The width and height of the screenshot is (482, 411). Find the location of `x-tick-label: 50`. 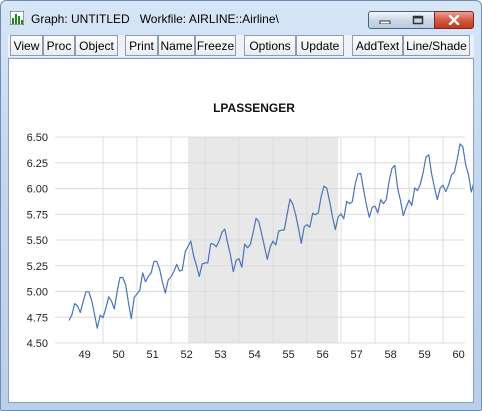

x-tick-label: 50 is located at coordinates (118, 355).